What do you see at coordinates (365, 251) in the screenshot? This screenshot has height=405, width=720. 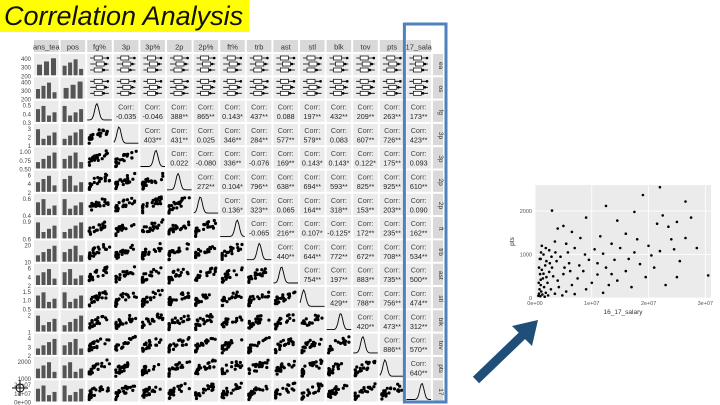 I see `matrix-cell-8-12: Corr:672**` at bounding box center [365, 251].